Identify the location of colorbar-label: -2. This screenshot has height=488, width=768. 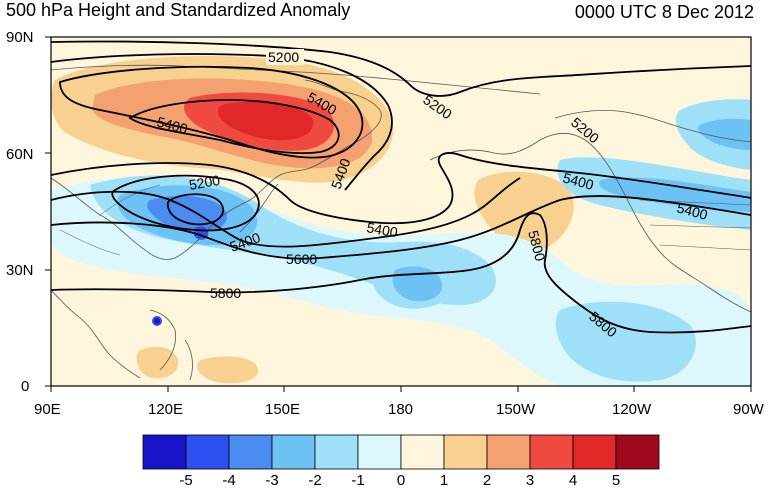
(314, 480).